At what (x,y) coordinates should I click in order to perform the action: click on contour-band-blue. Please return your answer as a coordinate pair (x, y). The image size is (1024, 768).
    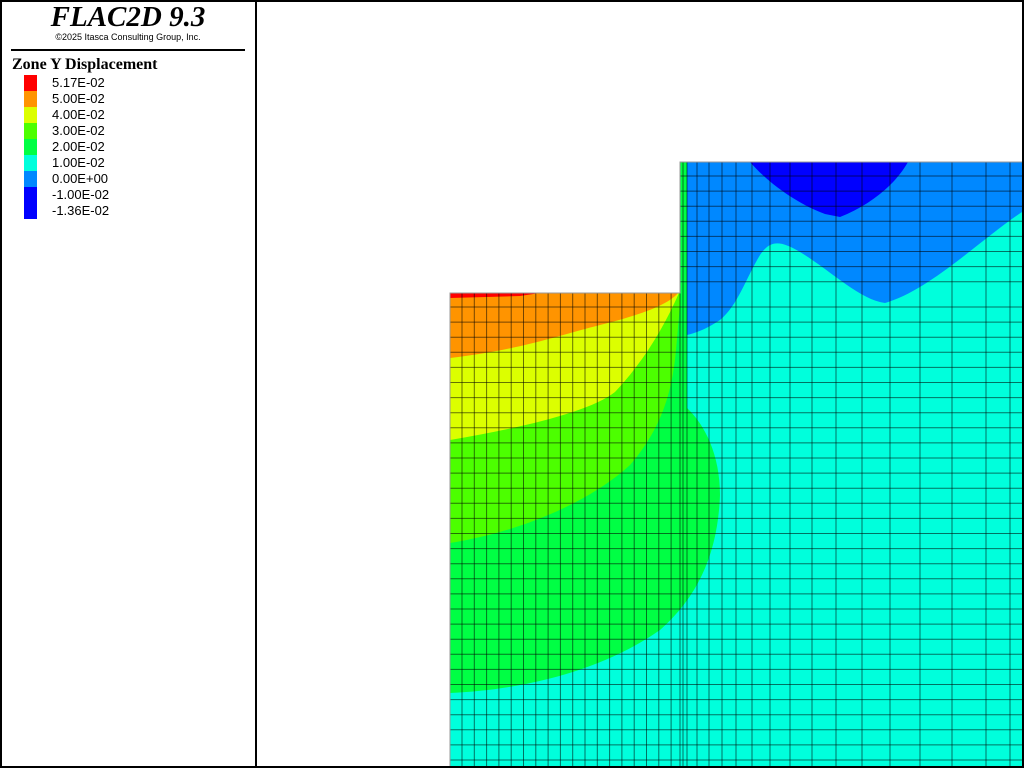
    Looking at the image, I should click on (854, 248).